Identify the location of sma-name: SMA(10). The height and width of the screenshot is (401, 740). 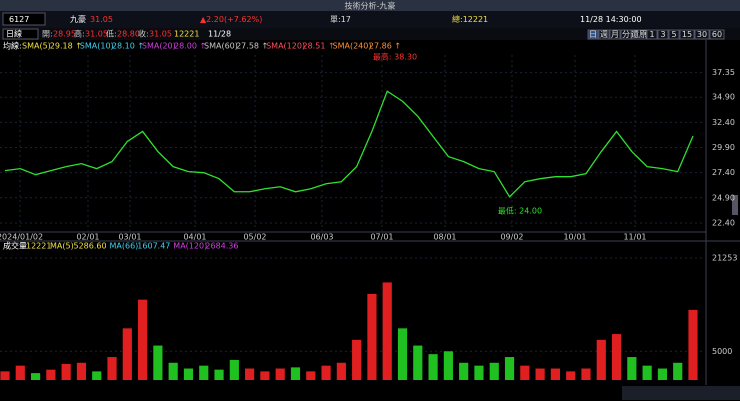
(97, 46).